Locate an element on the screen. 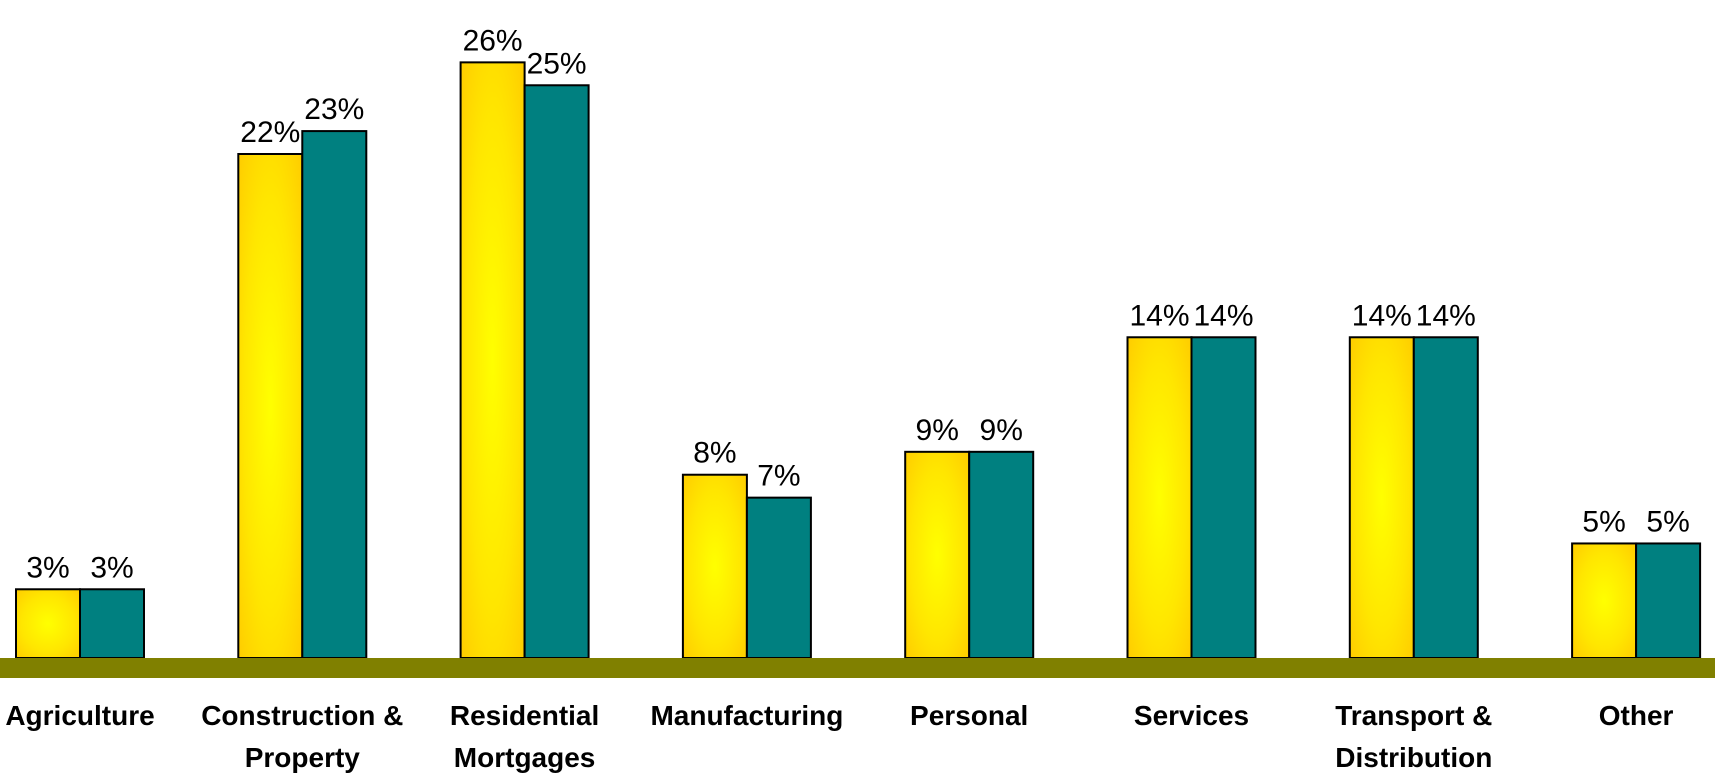 The image size is (1715, 777). category-label-1-line2: Property is located at coordinates (303, 757).